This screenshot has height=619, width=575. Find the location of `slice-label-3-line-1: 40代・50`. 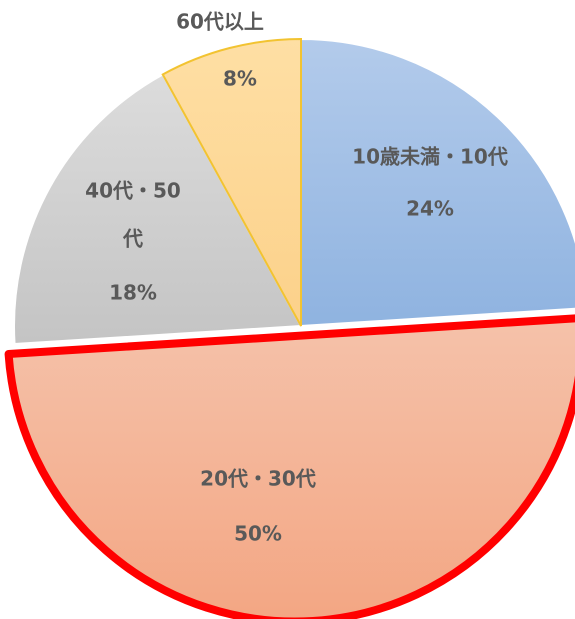

slice-label-3-line-1: 40代・50 is located at coordinates (133, 191).